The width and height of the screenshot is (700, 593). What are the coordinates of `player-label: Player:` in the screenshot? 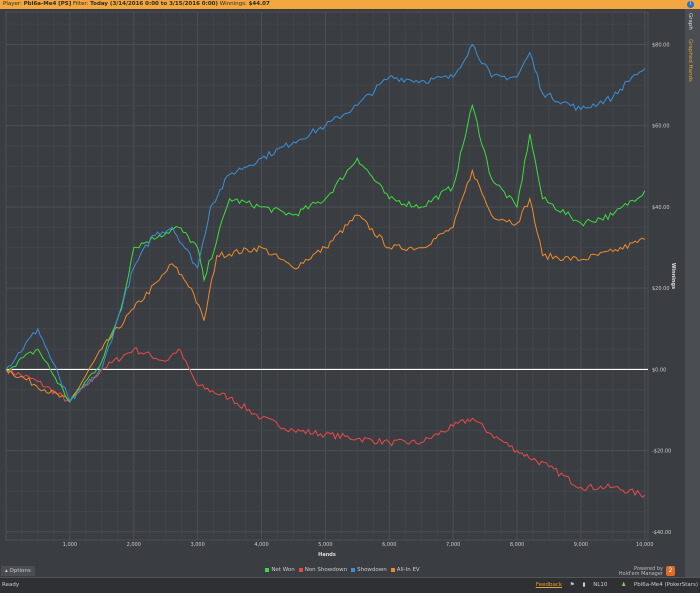 It's located at (12, 4).